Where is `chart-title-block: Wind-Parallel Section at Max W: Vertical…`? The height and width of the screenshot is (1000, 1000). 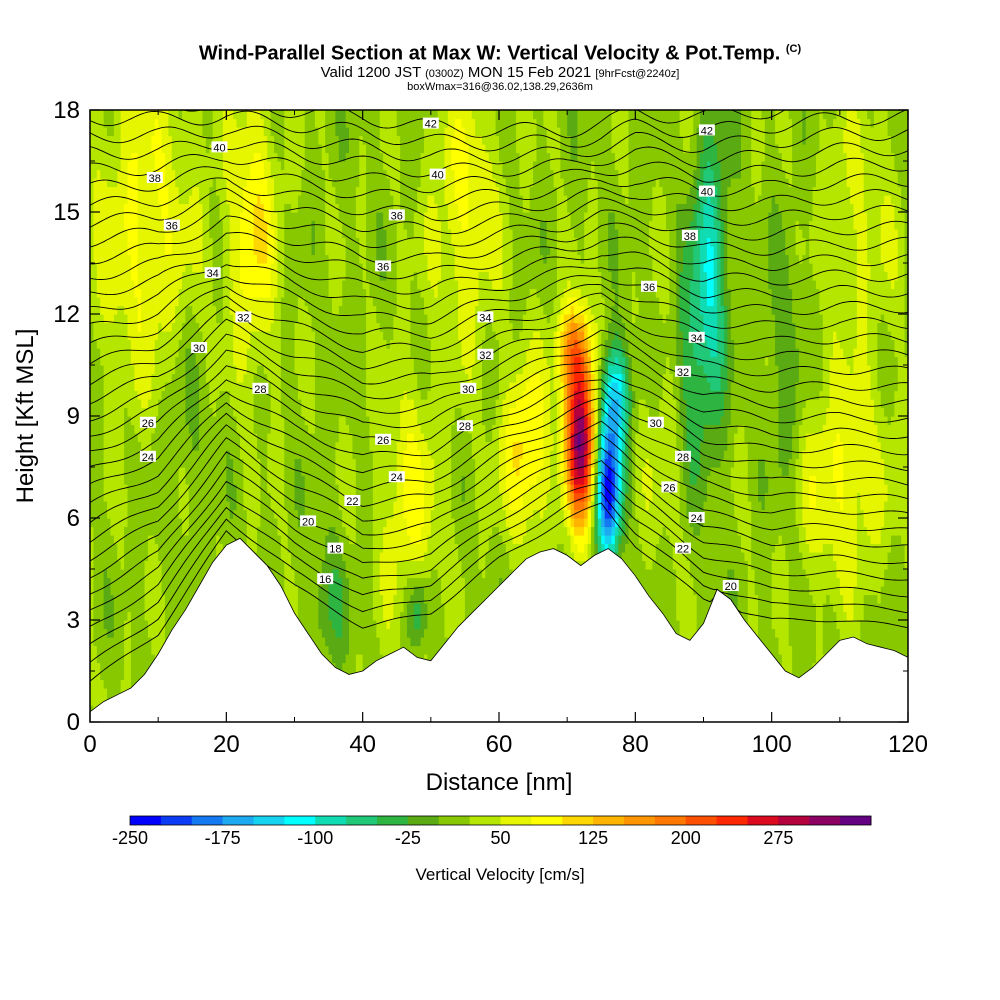
chart-title-block: Wind-Parallel Section at Max W: Vertical… is located at coordinates (500, 65).